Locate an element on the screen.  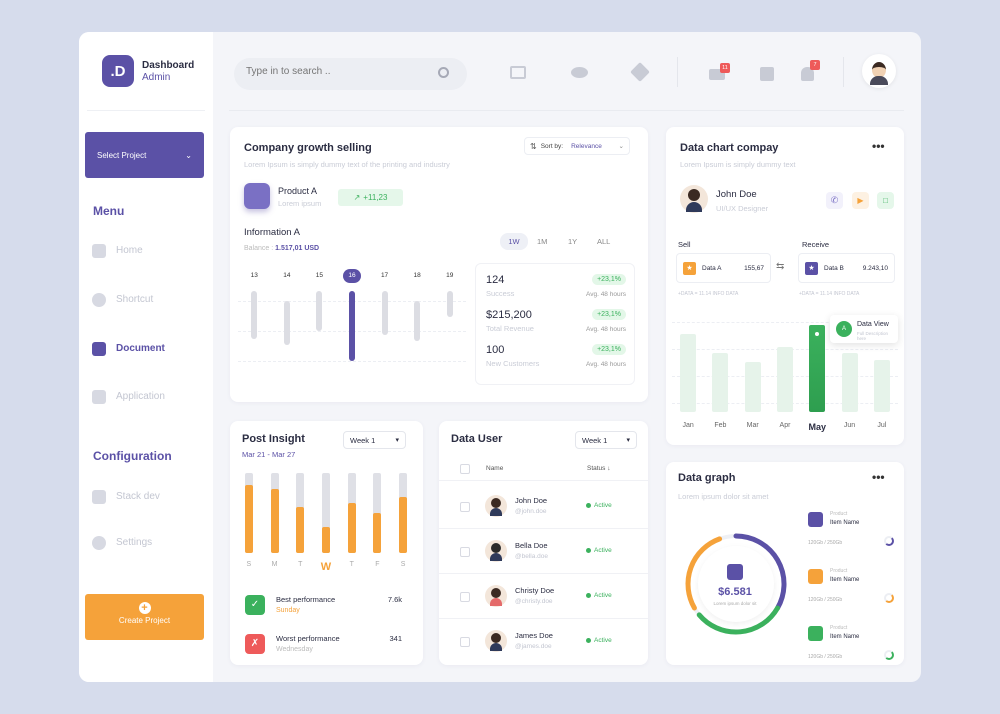
data-chart-subtitle: Lorem Ipsum is simply dummy text is located at coordinates (738, 164).